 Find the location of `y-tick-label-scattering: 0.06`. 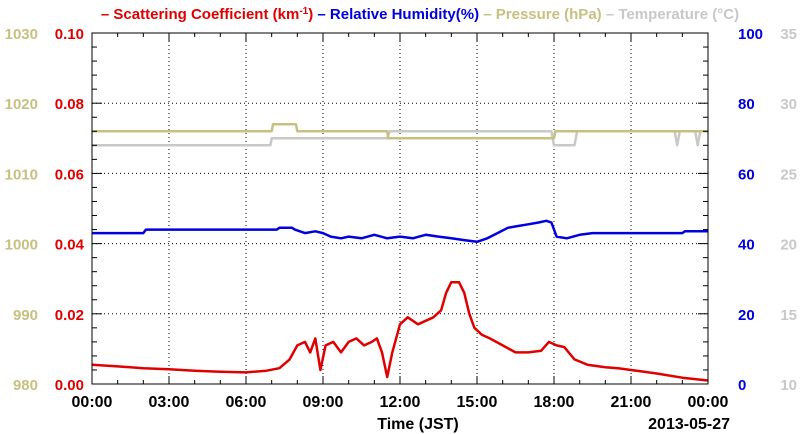

y-tick-label-scattering: 0.06 is located at coordinates (69, 174).